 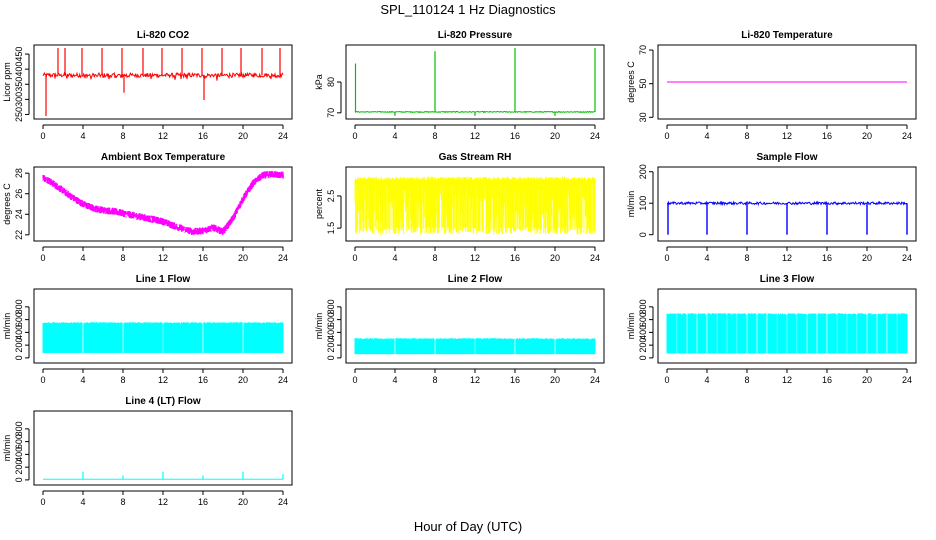 What do you see at coordinates (19, 84) in the screenshot?
I see `y-tick-label: 350` at bounding box center [19, 84].